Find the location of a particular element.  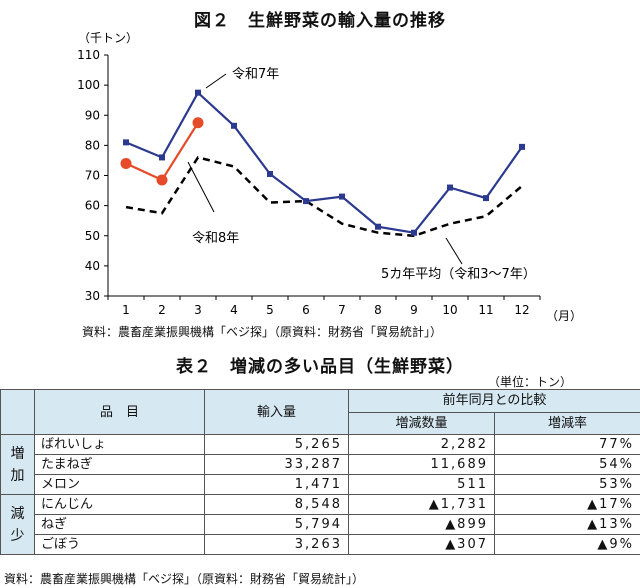

x-axis-unit-label: （月） is located at coordinates (564, 315).